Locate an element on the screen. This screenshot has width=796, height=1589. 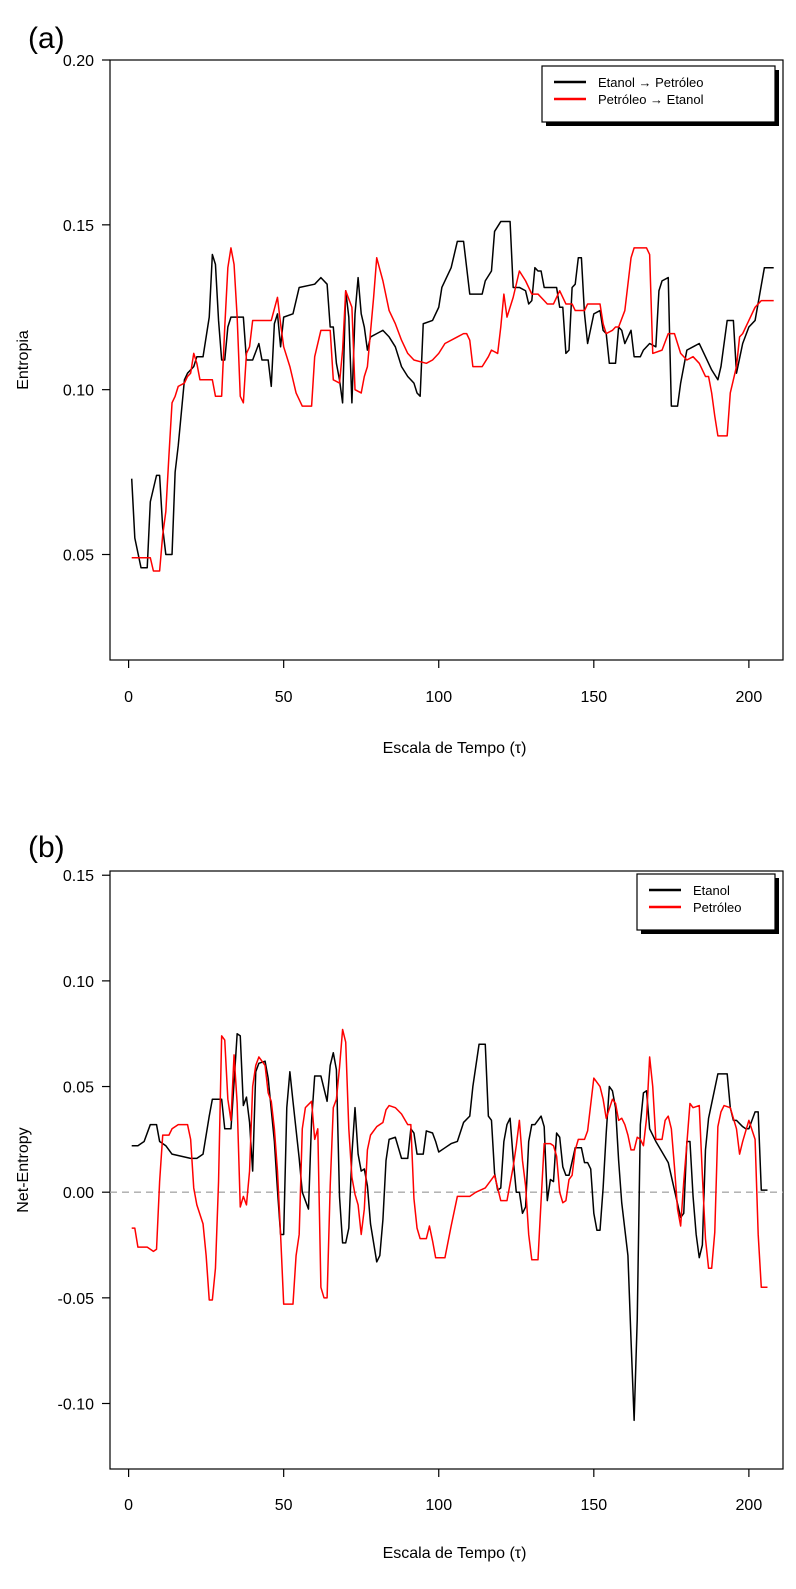
panel-label: (a) is located at coordinates (46, 38).